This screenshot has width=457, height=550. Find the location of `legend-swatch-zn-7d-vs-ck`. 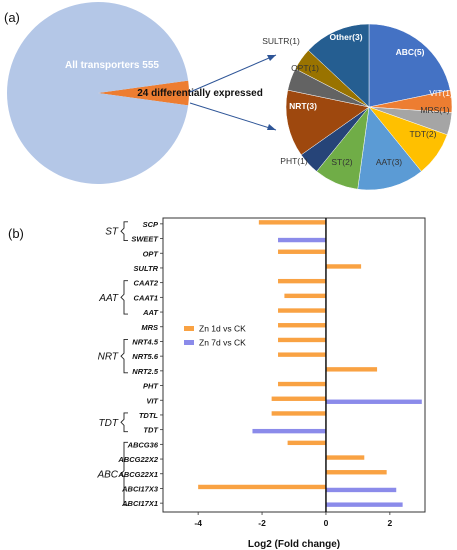

legend-swatch-zn-7d-vs-ck is located at coordinates (189, 342).